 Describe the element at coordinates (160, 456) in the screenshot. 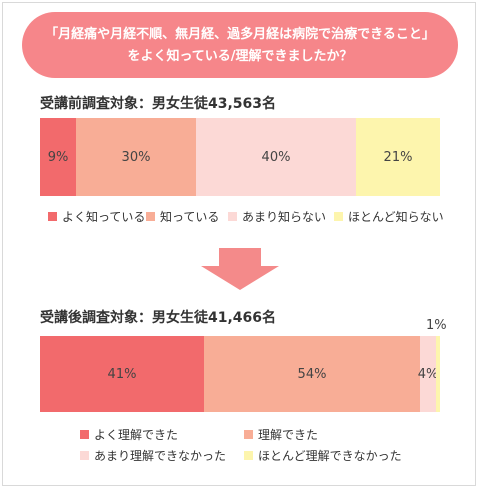

I see `legend-label: あまり理解できなかった` at that location.